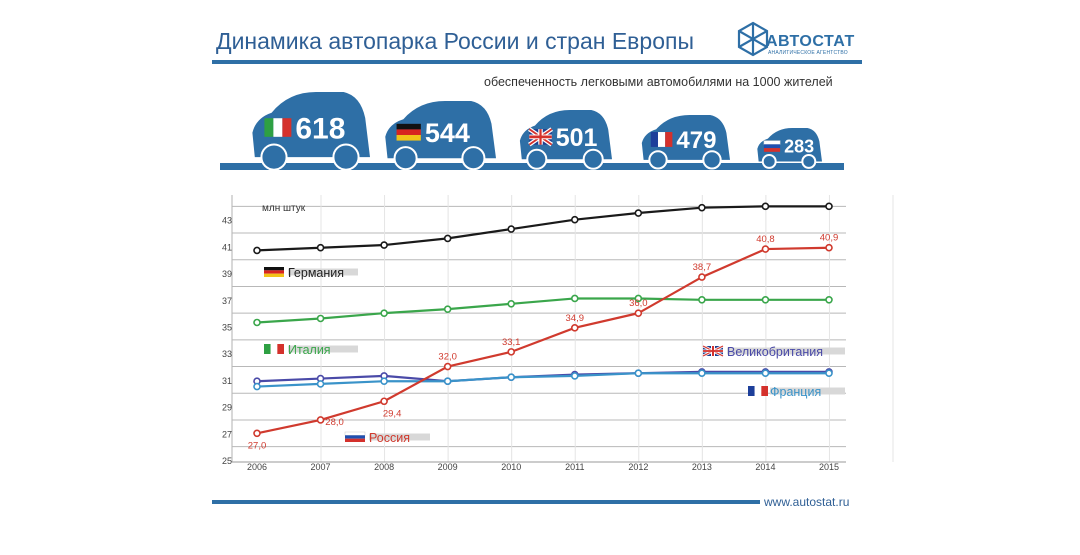  What do you see at coordinates (574, 467) in the screenshot?
I see `x-tick-label: 2011` at bounding box center [574, 467].